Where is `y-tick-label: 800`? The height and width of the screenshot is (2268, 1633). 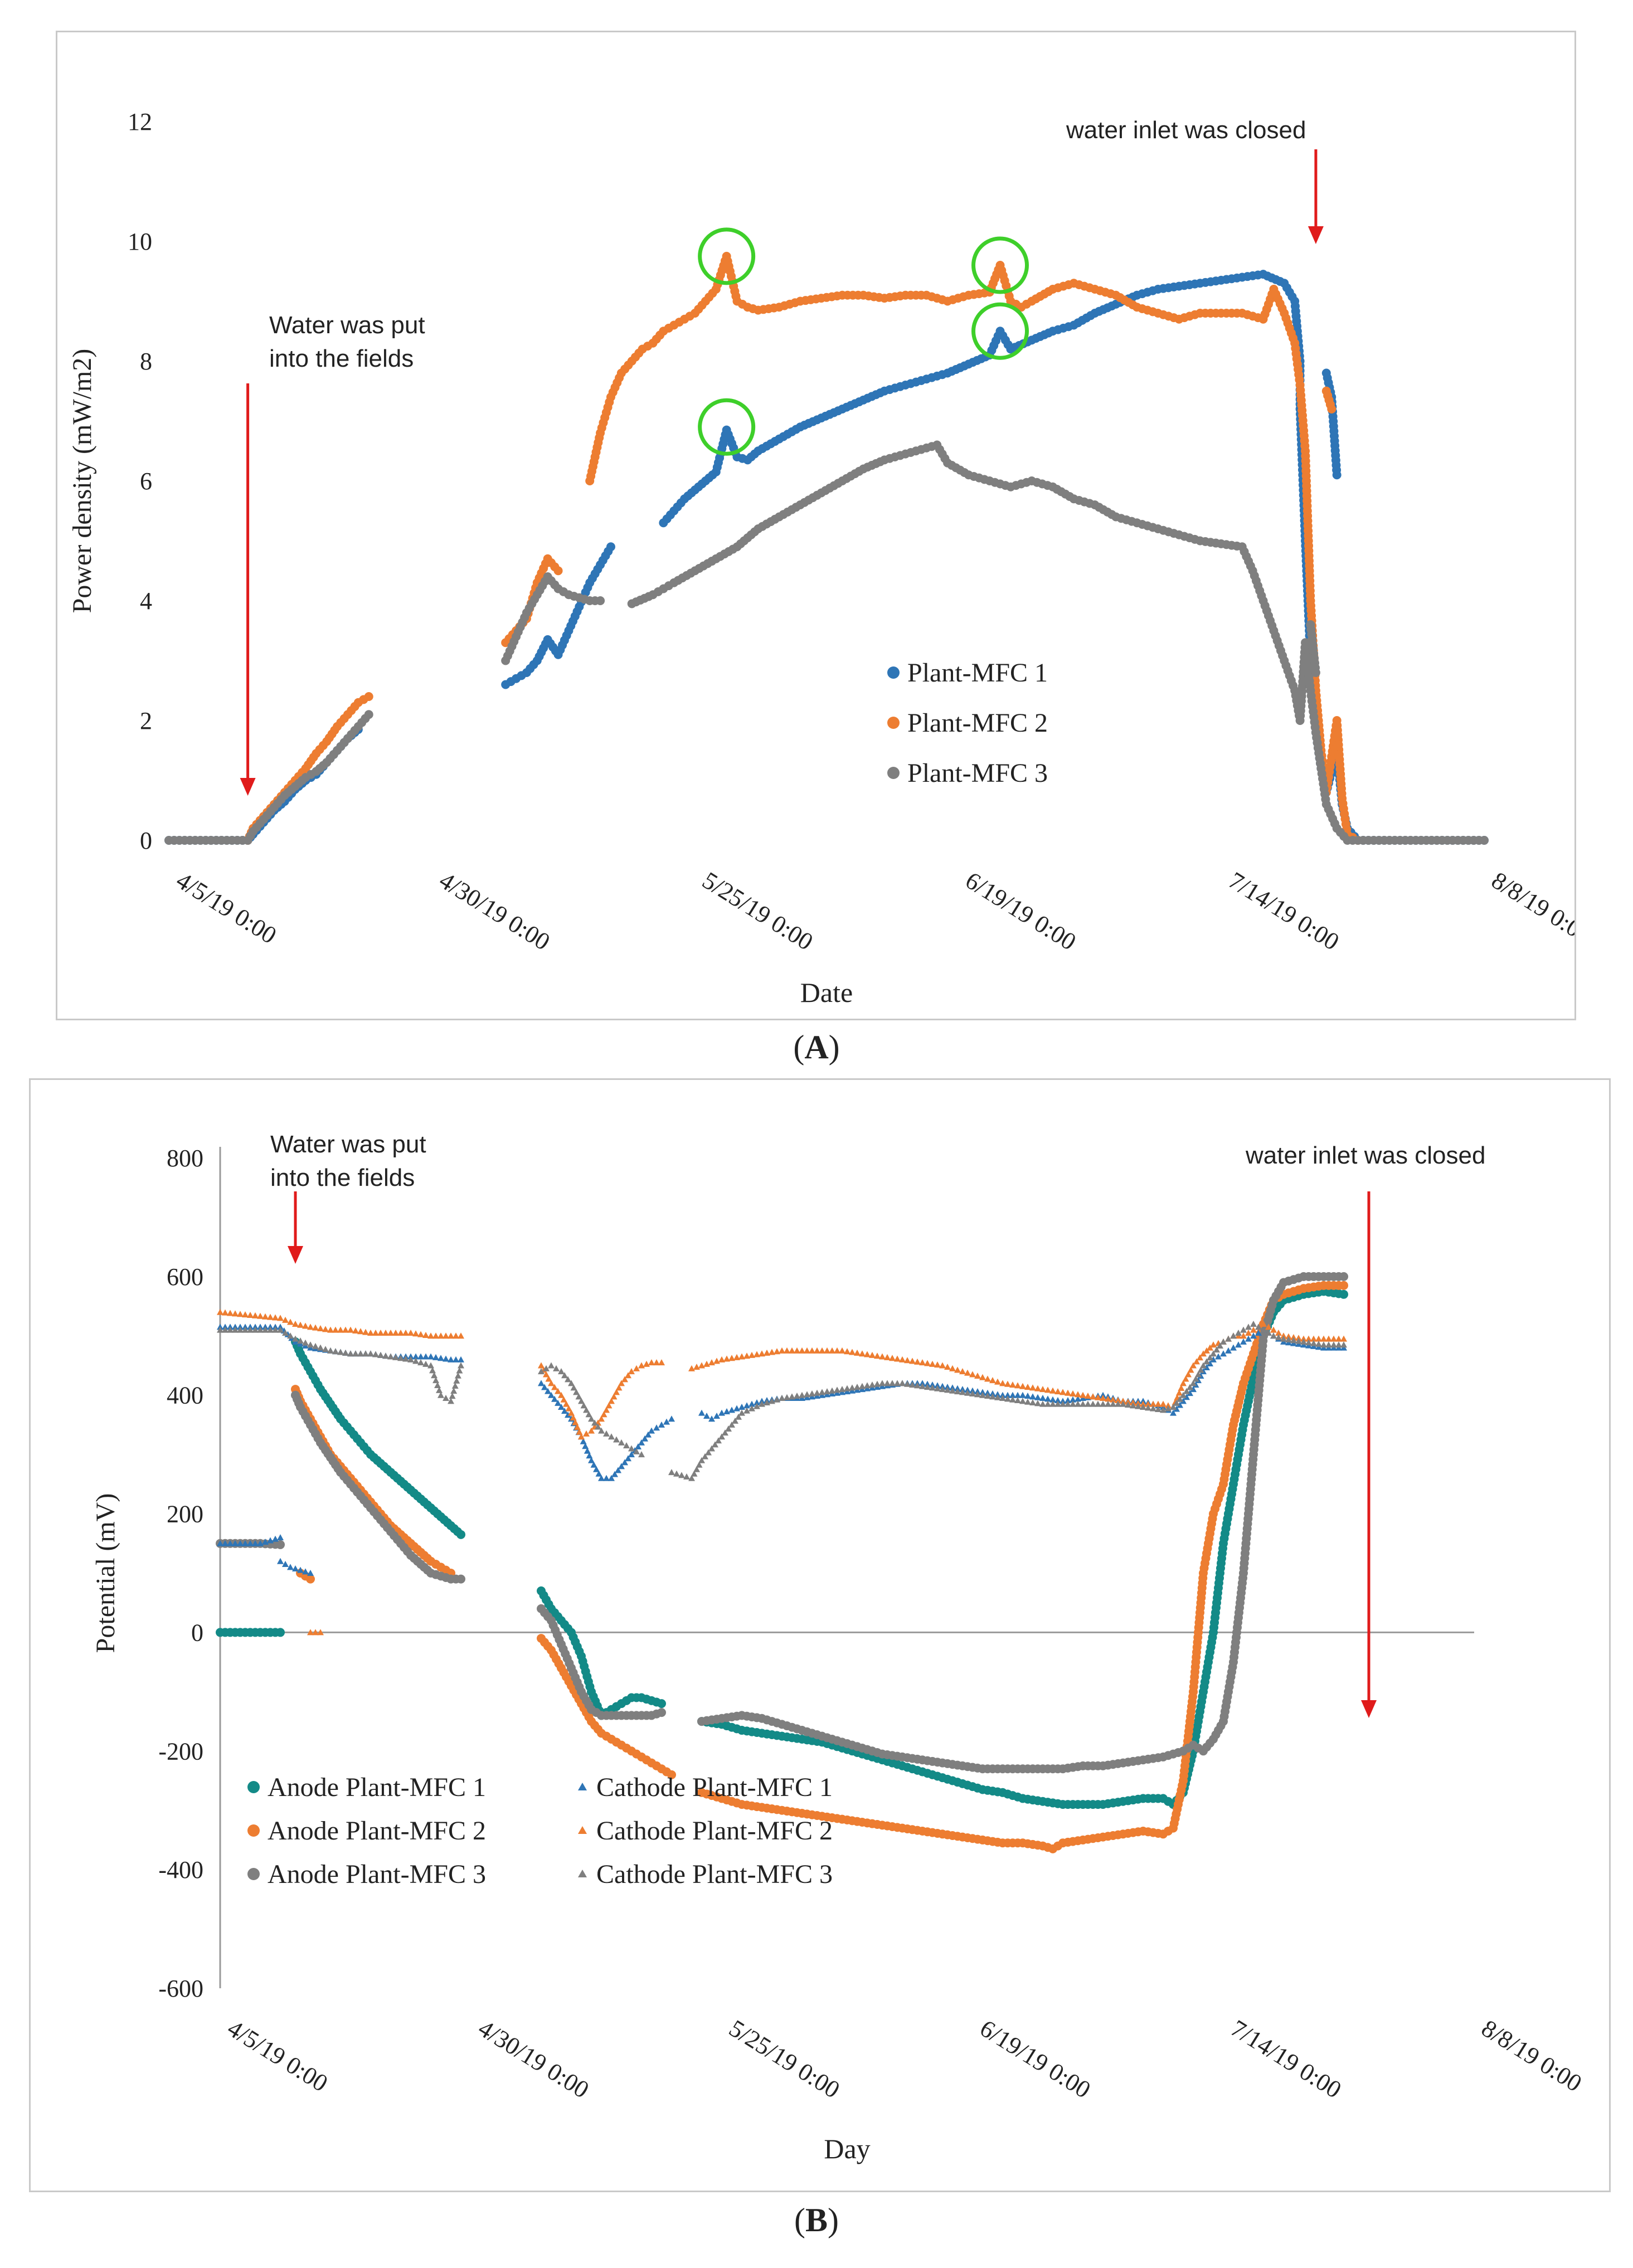
y-tick-label: 800 is located at coordinates (185, 1158).